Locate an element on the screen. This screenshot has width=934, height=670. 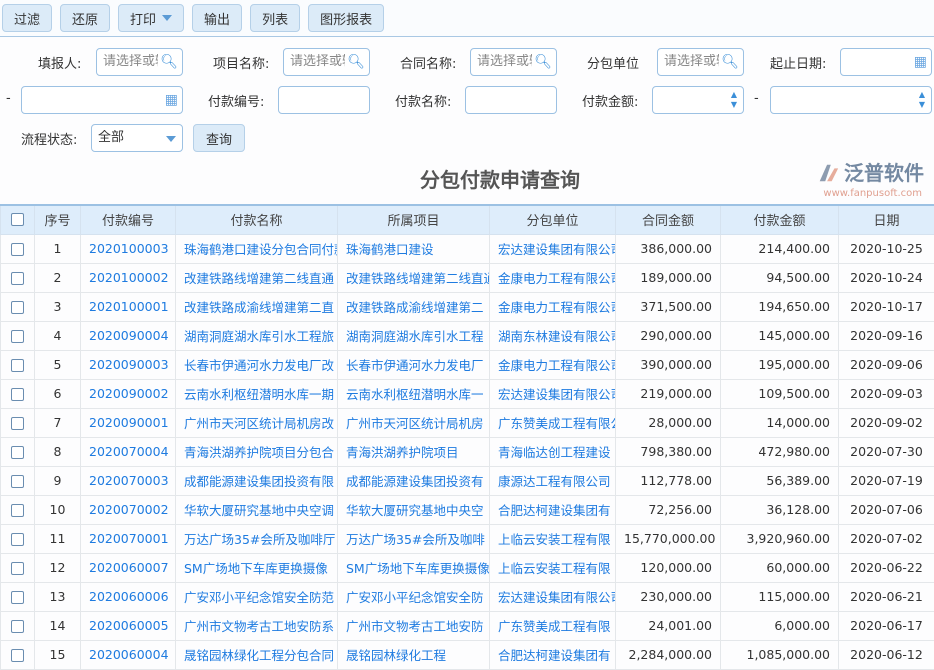
project-link: 湖南洞庭湖水库引水工程 is located at coordinates (414, 335).